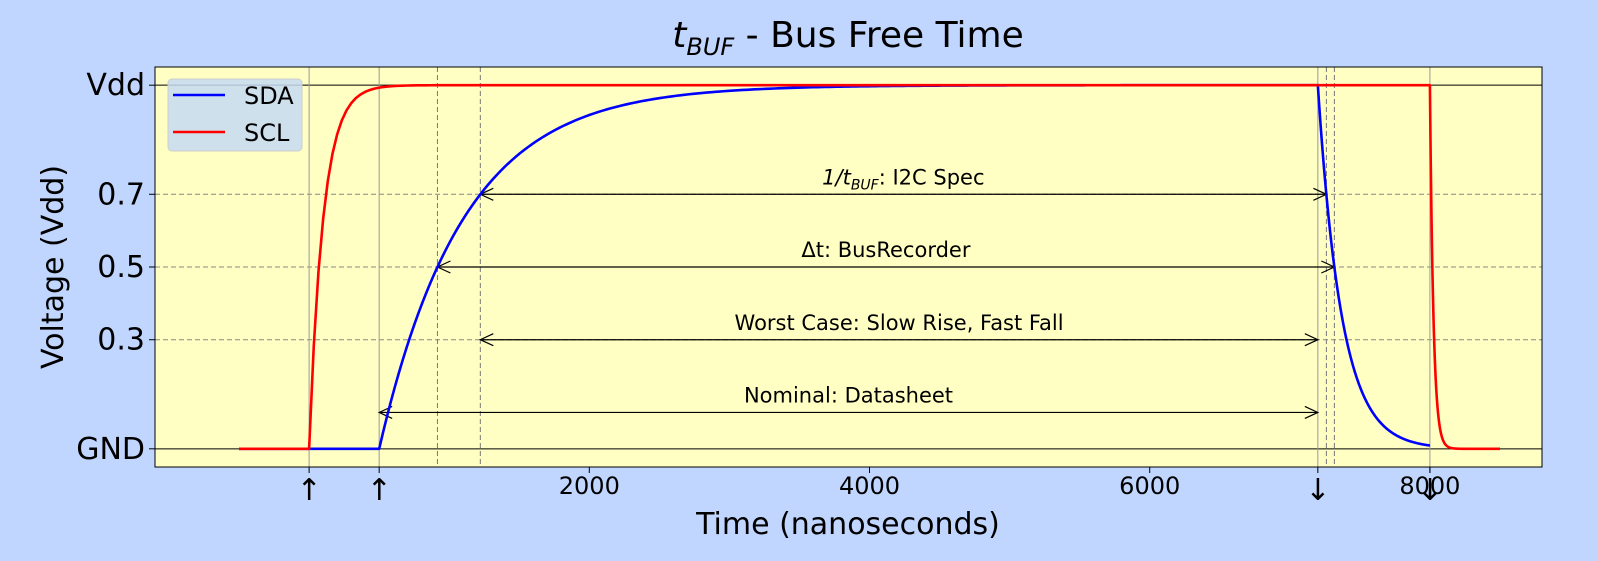 This screenshot has height=561, width=1598. What do you see at coordinates (848, 396) in the screenshot?
I see `annotation-label: Nominal: Datasheet` at bounding box center [848, 396].